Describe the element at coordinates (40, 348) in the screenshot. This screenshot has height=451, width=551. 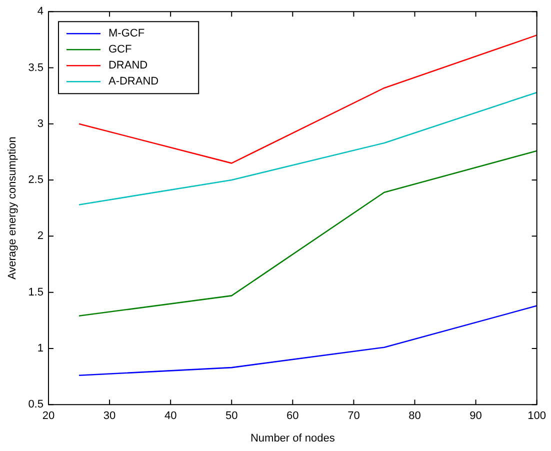
I see `y-tick-label: 1` at that location.